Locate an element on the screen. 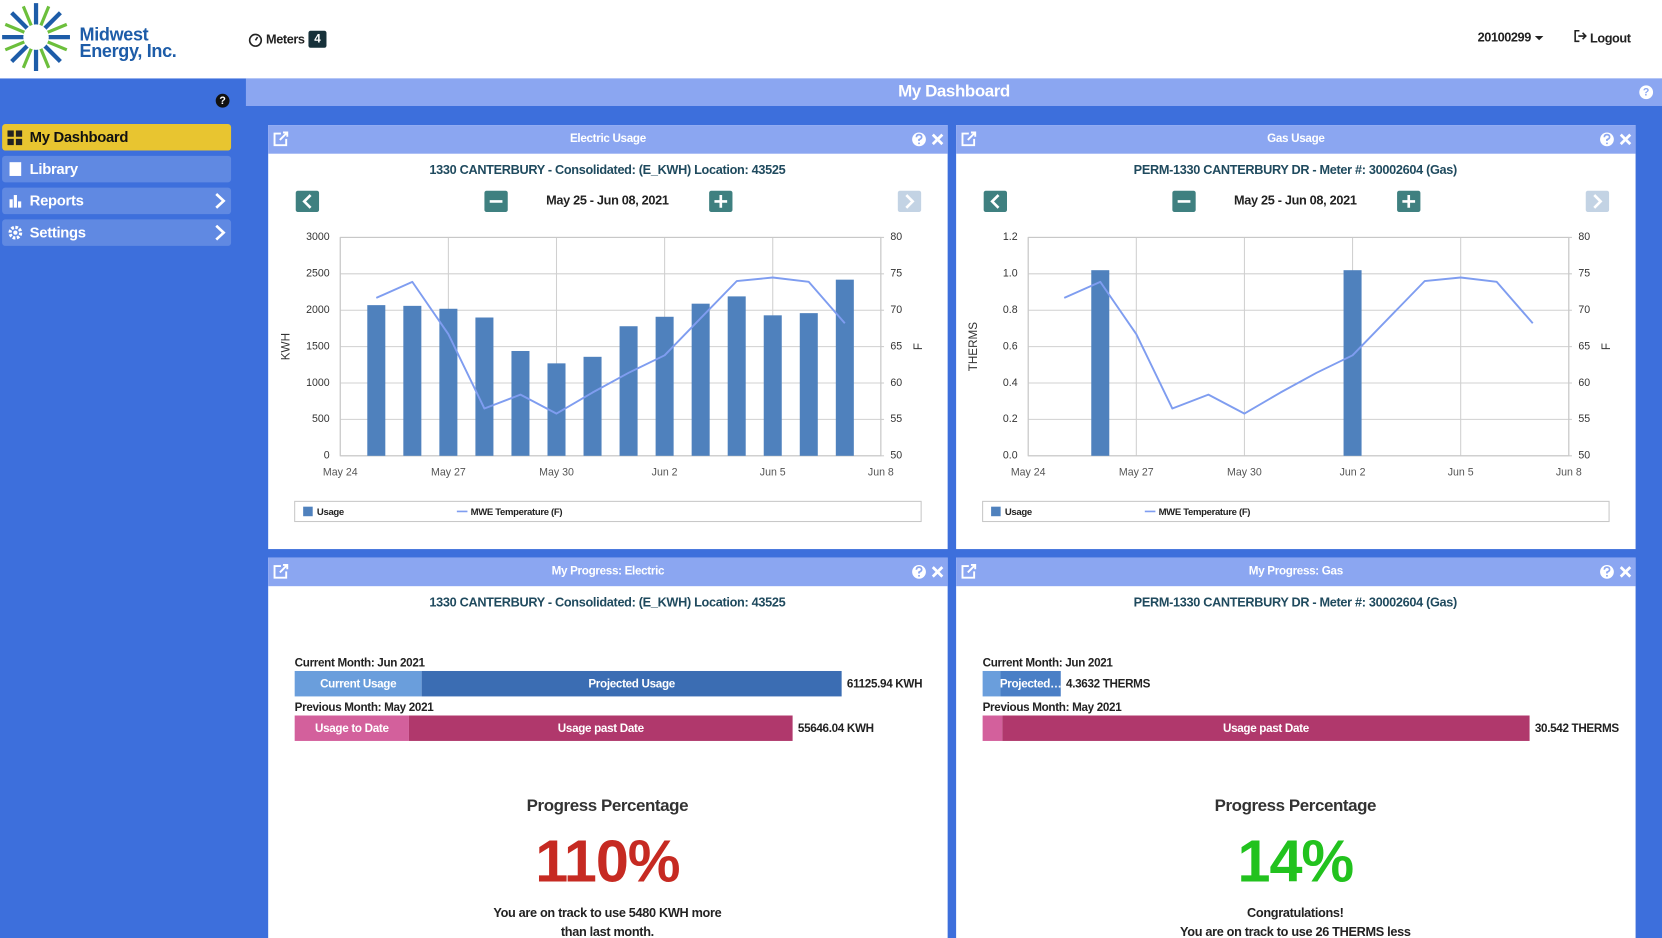 Image resolution: width=1662 pixels, height=938 pixels. legend is located at coordinates (608, 511).